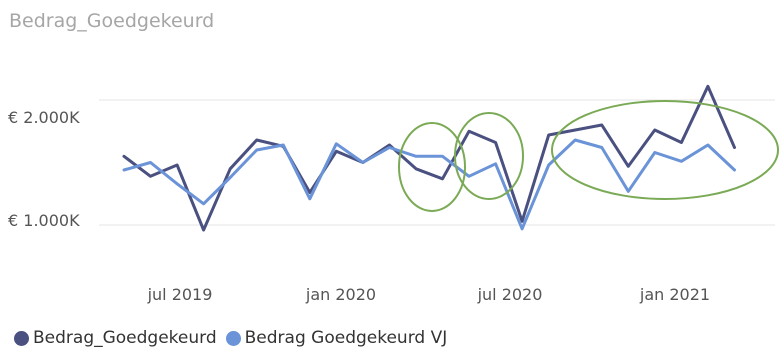 The width and height of the screenshot is (783, 358). Describe the element at coordinates (675, 294) in the screenshot. I see `x-tick-label: jan 2021` at that location.